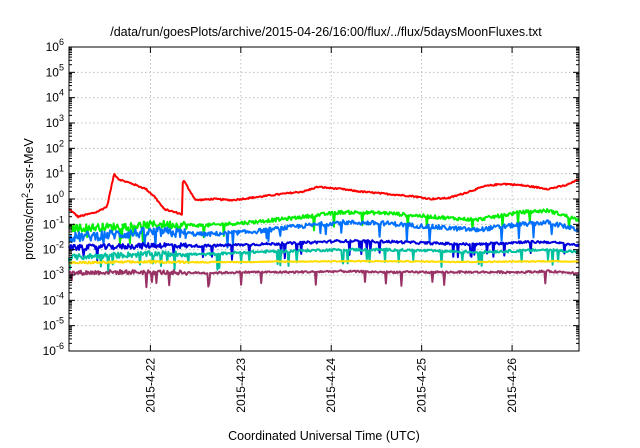 Image resolution: width=640 pixels, height=448 pixels. I want to click on y-tick-label: 10⁰, so click(55, 197).